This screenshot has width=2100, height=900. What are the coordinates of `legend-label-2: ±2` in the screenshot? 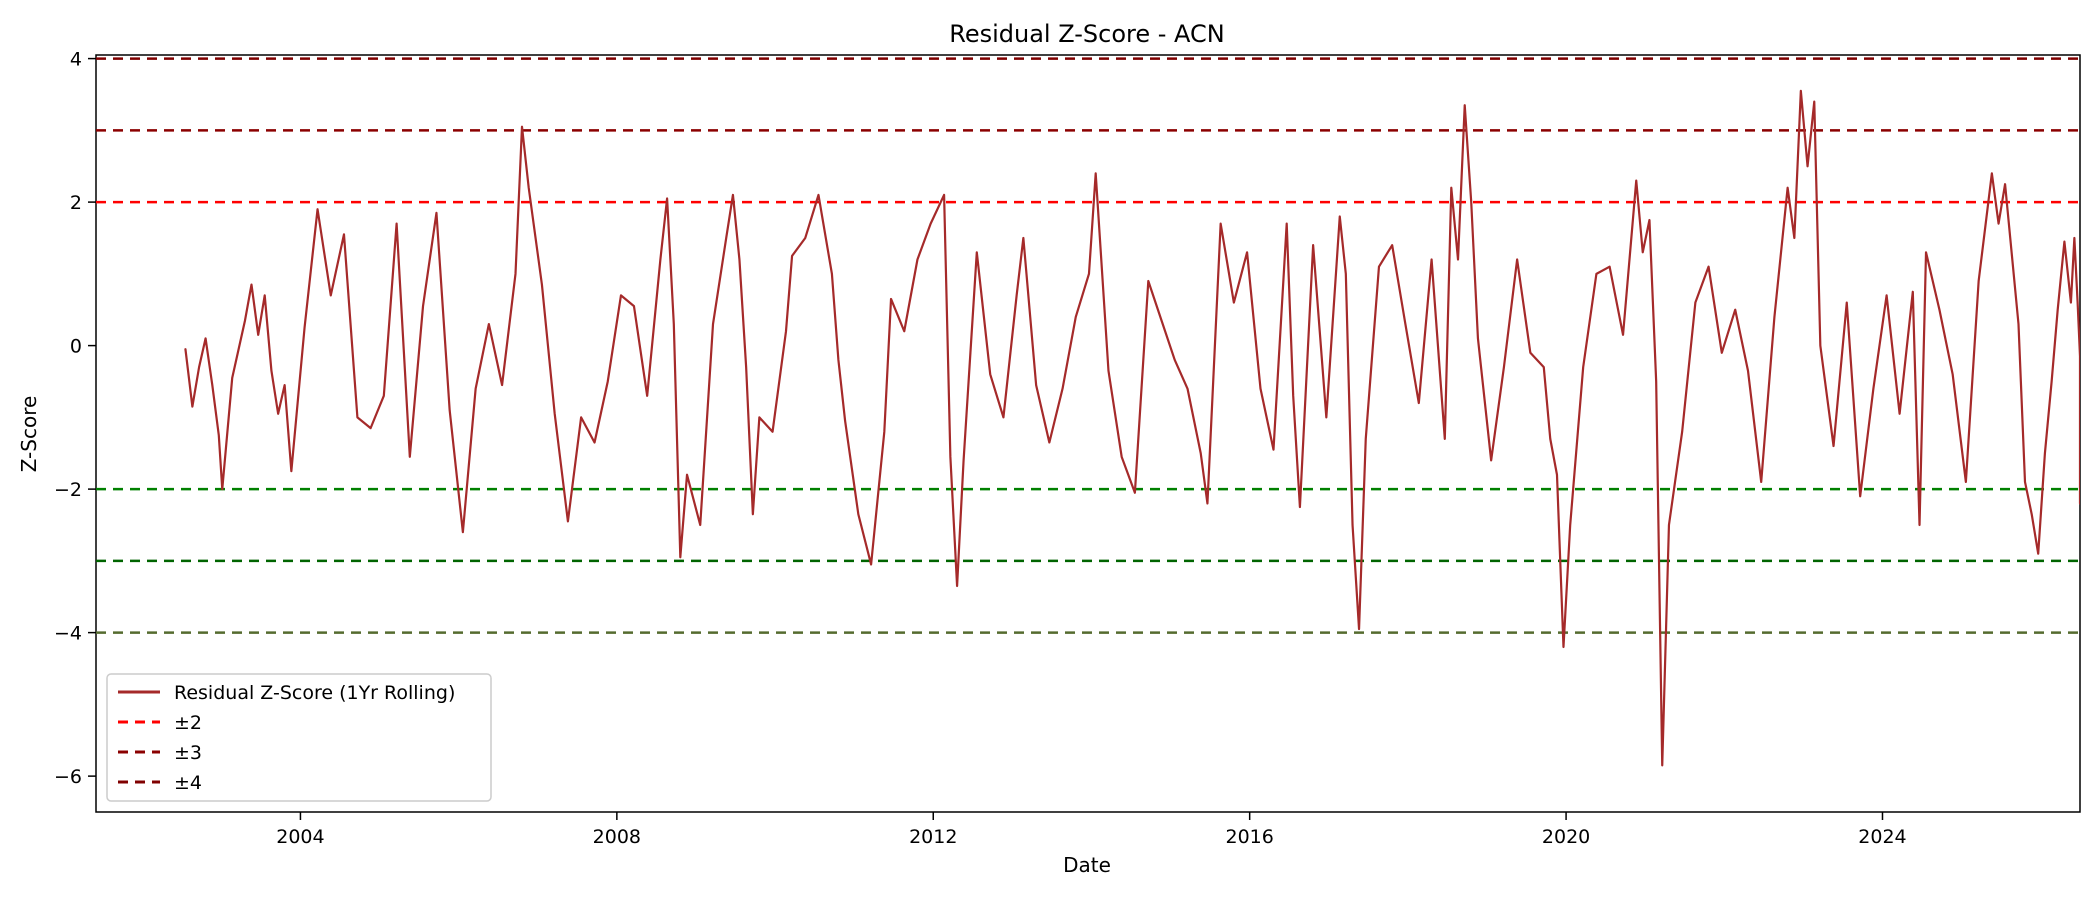 It's located at (188, 723).